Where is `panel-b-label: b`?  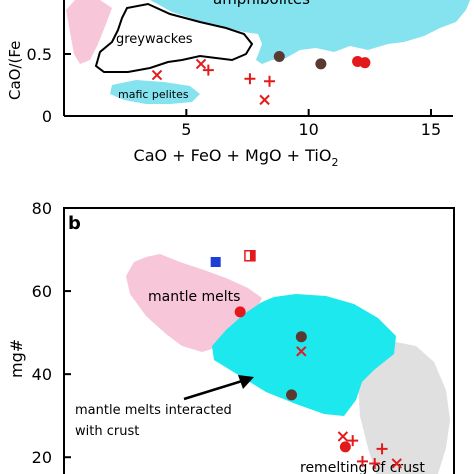
panel-b-label: b is located at coordinates (74, 223).